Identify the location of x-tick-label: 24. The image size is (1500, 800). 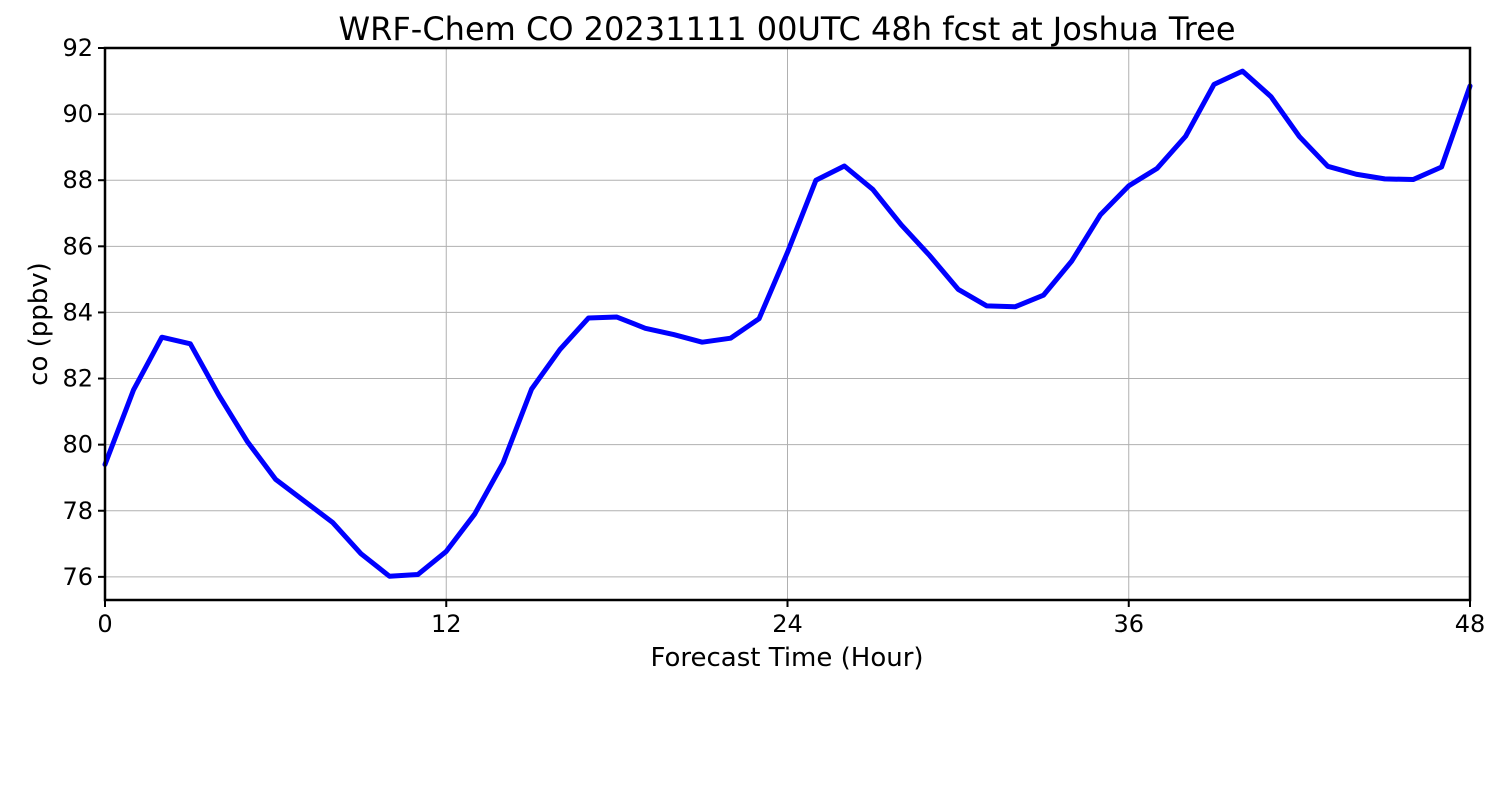
(787, 624).